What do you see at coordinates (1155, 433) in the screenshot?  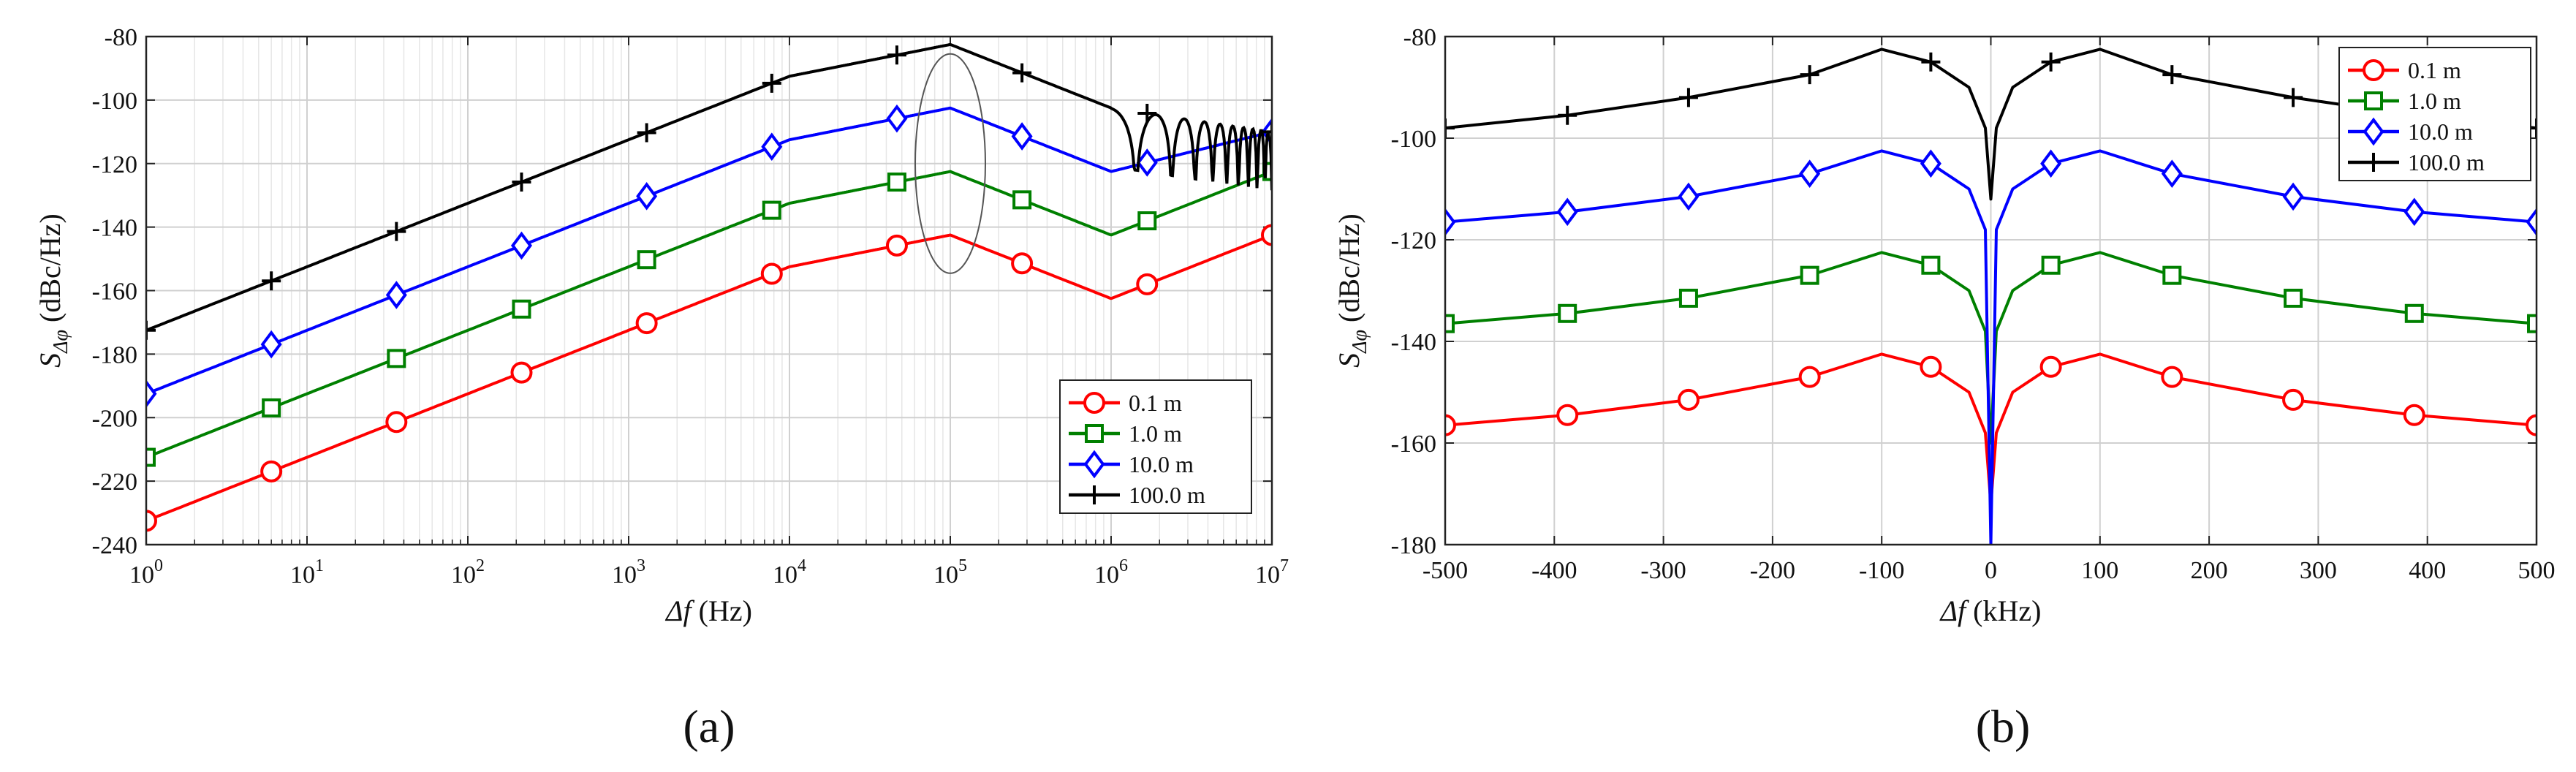 I see `legend-label: 1.0 m` at bounding box center [1155, 433].